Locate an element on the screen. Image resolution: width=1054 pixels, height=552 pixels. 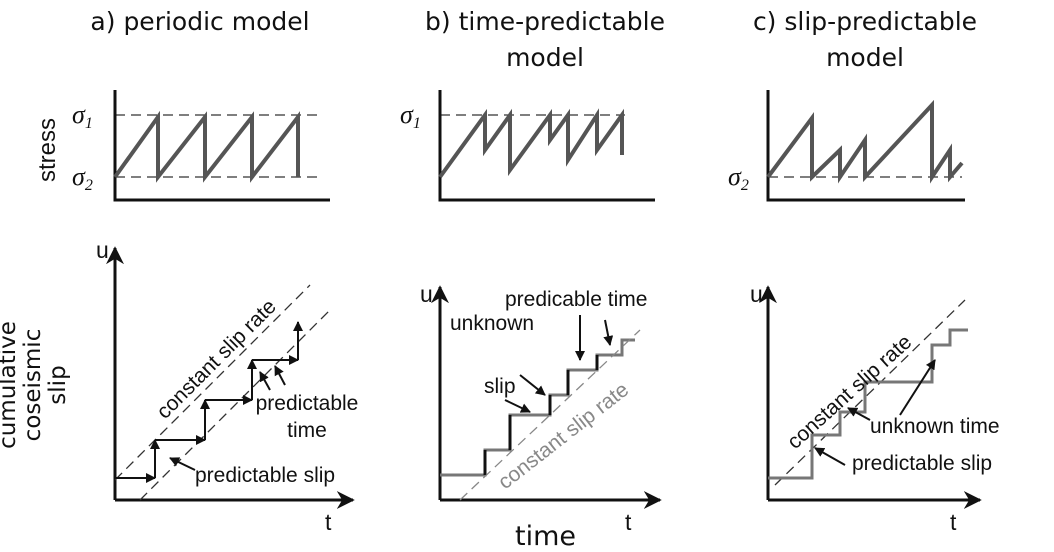
axis-label: stress is located at coordinates (47, 150).